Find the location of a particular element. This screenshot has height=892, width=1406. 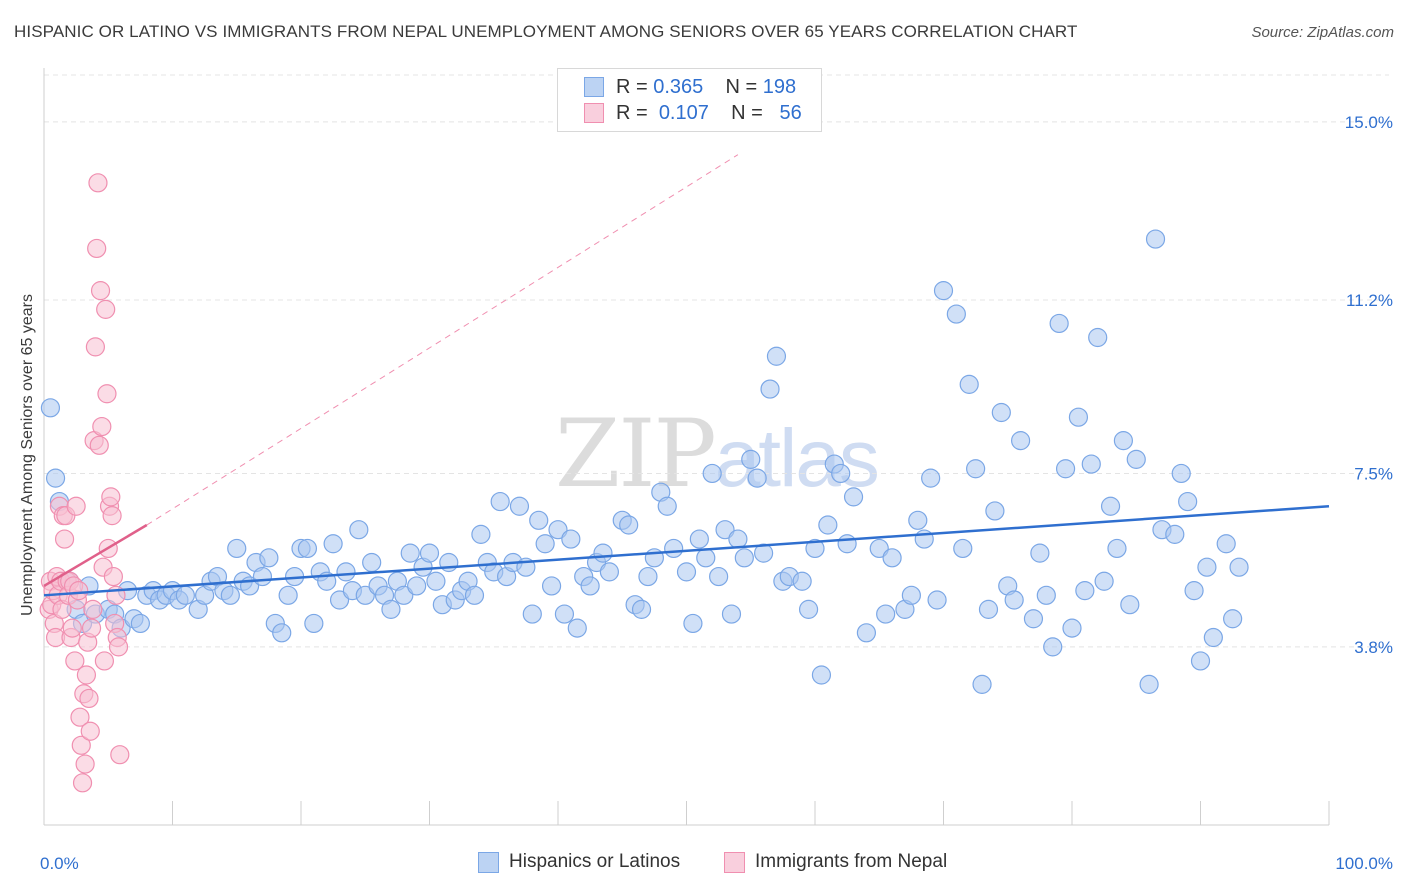

legend-item-hispanics: Hispanics or Latinos is located at coordinates (579, 862).